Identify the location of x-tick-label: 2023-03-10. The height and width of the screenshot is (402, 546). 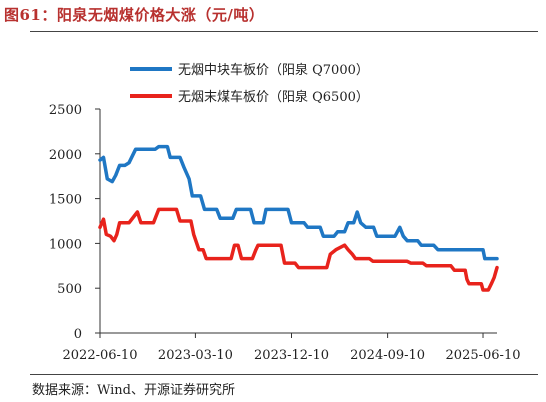
(195, 355).